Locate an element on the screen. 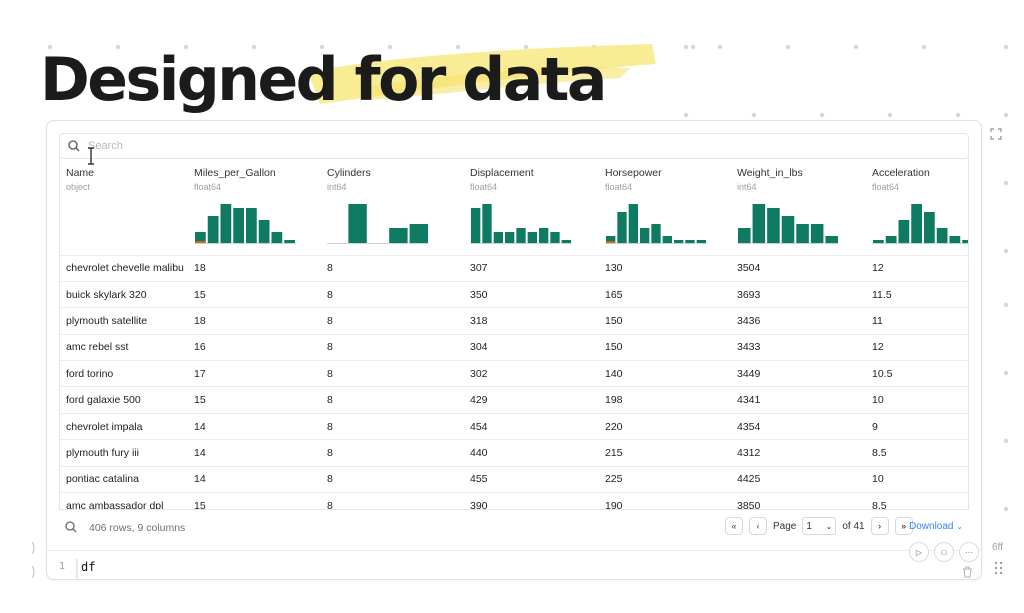 The width and height of the screenshot is (1024, 613). table-cell: chevrolet chevelle malibu is located at coordinates (124, 268).